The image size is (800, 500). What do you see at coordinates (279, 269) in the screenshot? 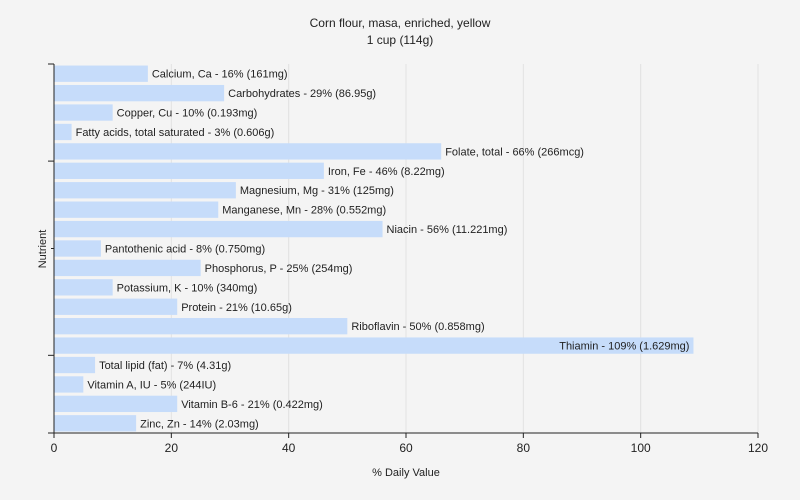
I see `bar-label: Phosphorus, P - 25% (254mg)` at bounding box center [279, 269].